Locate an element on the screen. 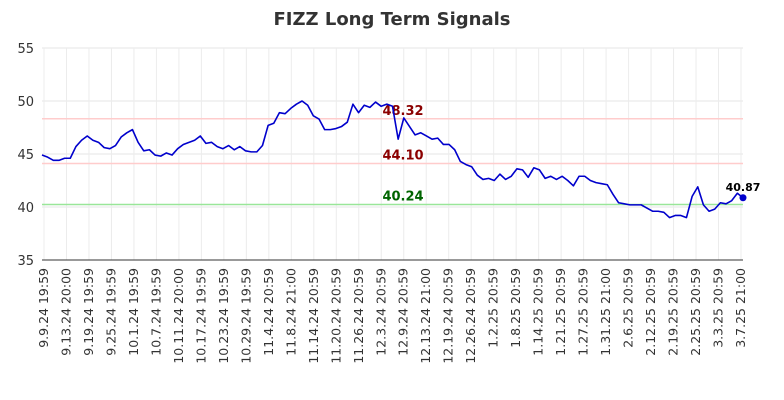 Image resolution: width=784 pixels, height=400 pixels. x-tick-label: 1.21.25 20:59 is located at coordinates (560, 312).